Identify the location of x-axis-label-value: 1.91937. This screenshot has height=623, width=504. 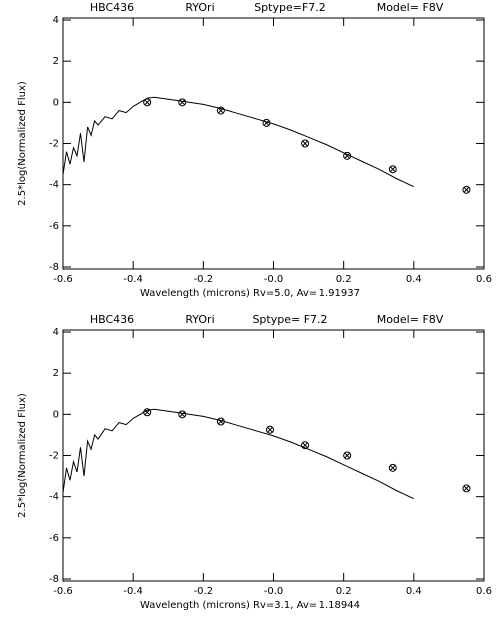
(339, 293).